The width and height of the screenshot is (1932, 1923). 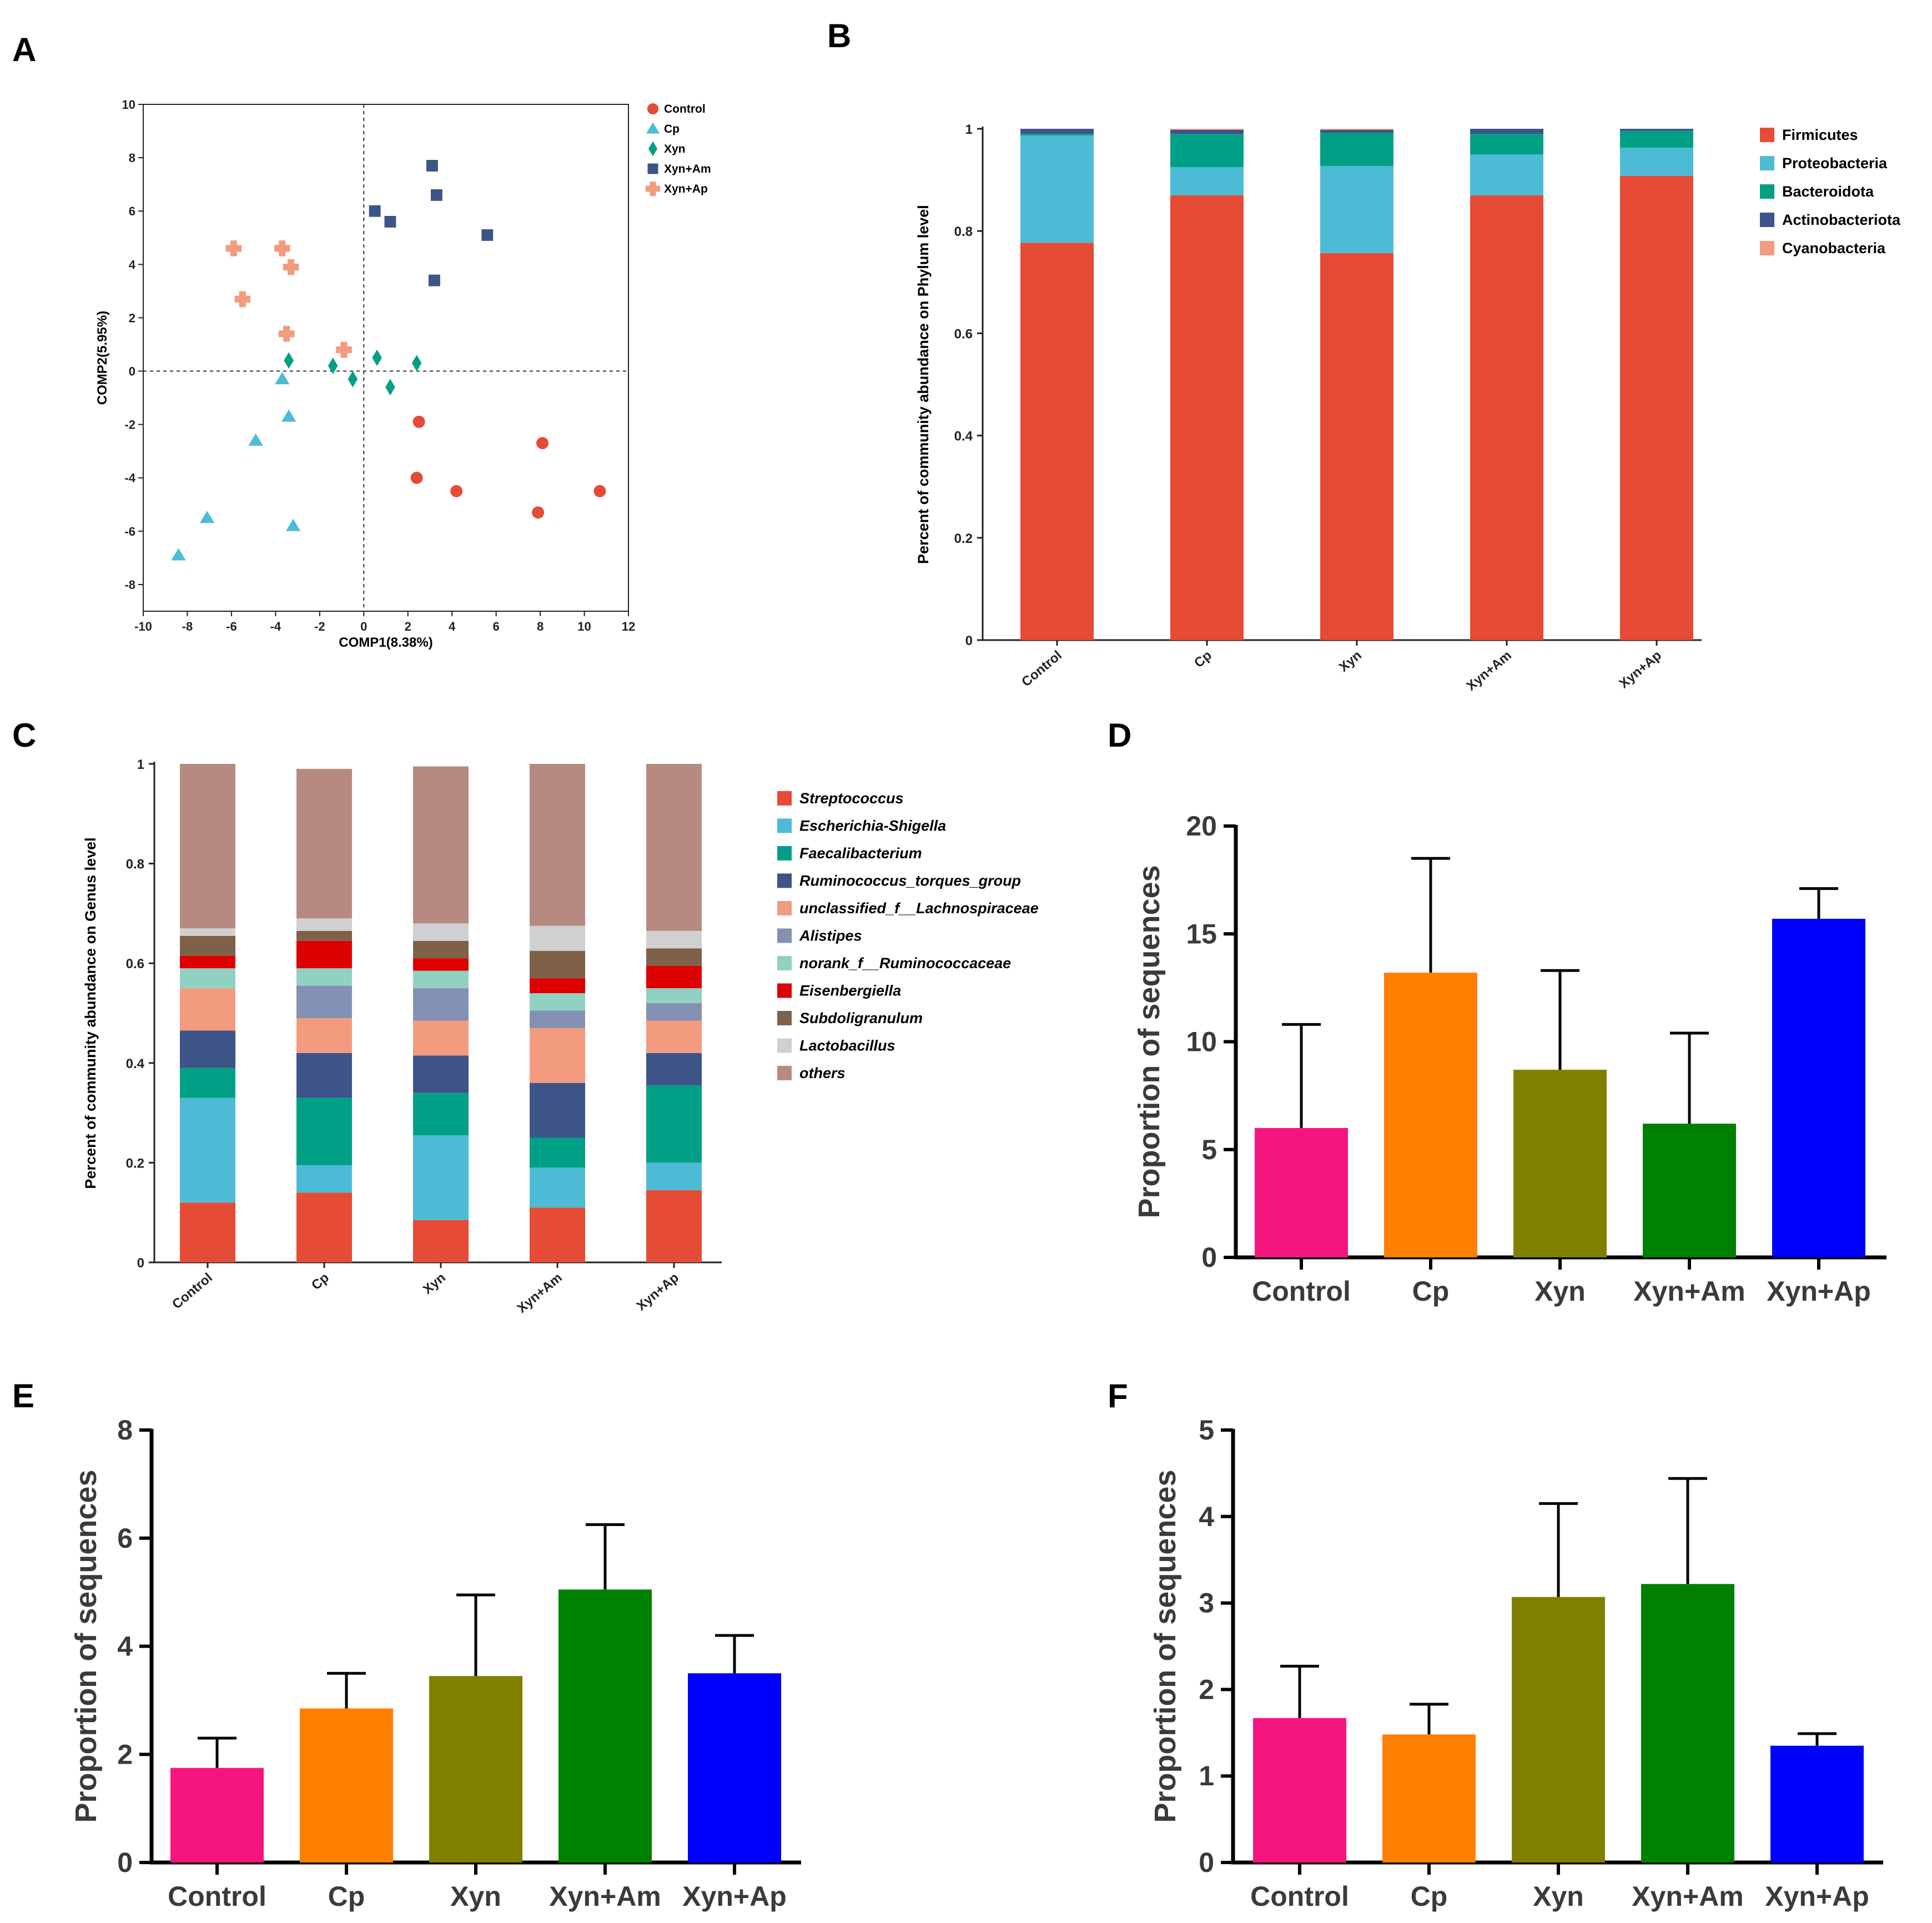 What do you see at coordinates (674, 1226) in the screenshot?
I see `bar-segment-xyn-ap-streptococcus` at bounding box center [674, 1226].